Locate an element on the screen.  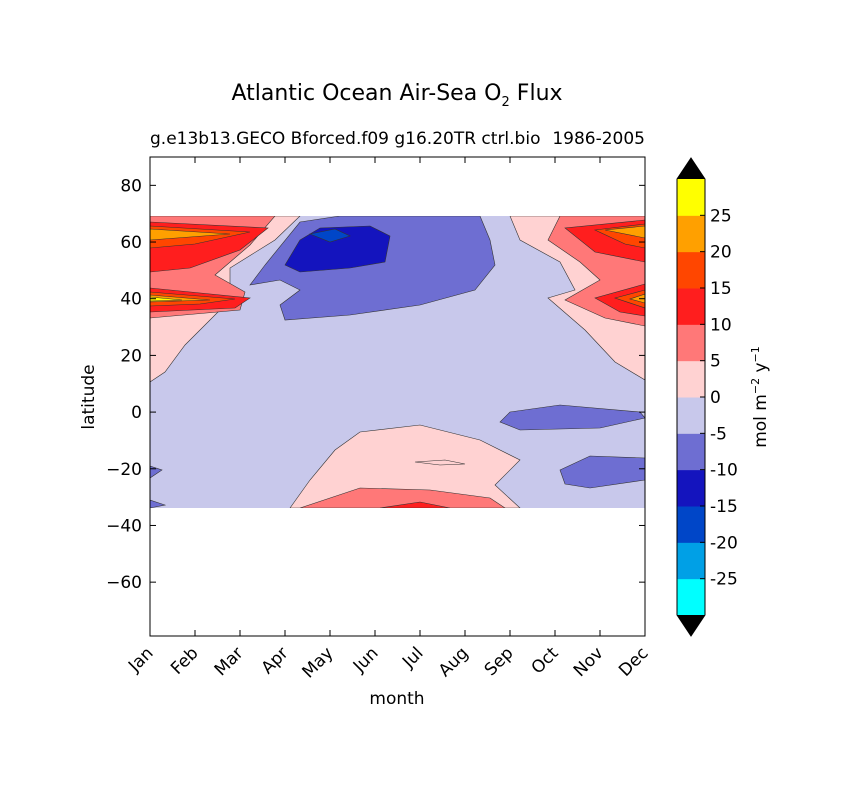
colorbar-tick-label: -25 is located at coordinates (724, 580).